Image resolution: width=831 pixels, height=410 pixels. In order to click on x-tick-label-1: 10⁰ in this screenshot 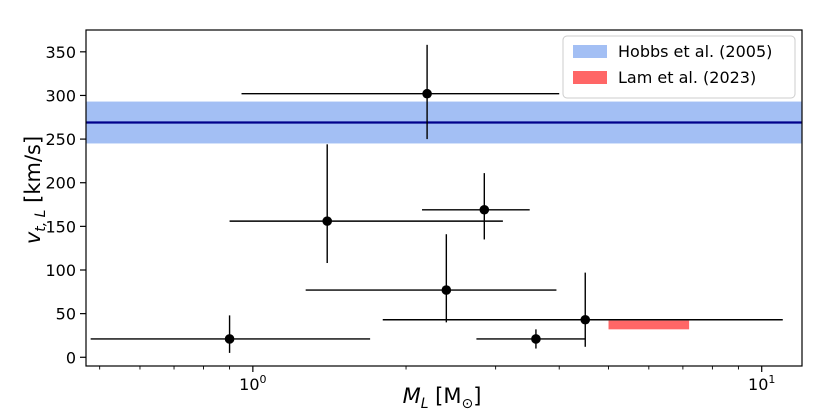, I will do `click(252, 383)`.